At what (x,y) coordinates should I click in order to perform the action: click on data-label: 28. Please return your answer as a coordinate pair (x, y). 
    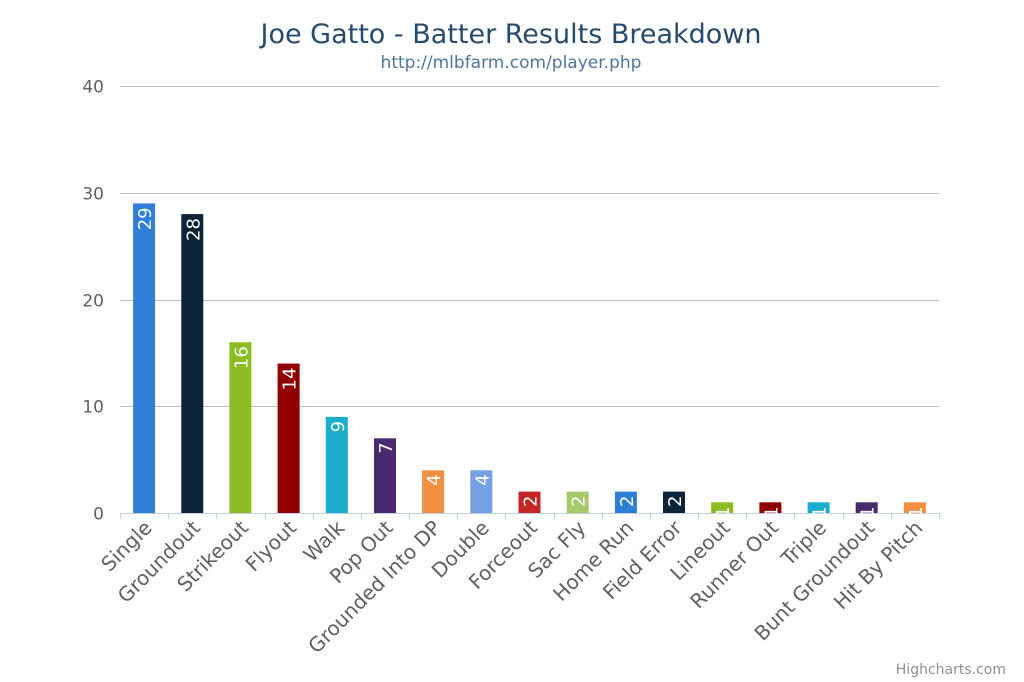
    Looking at the image, I should click on (193, 229).